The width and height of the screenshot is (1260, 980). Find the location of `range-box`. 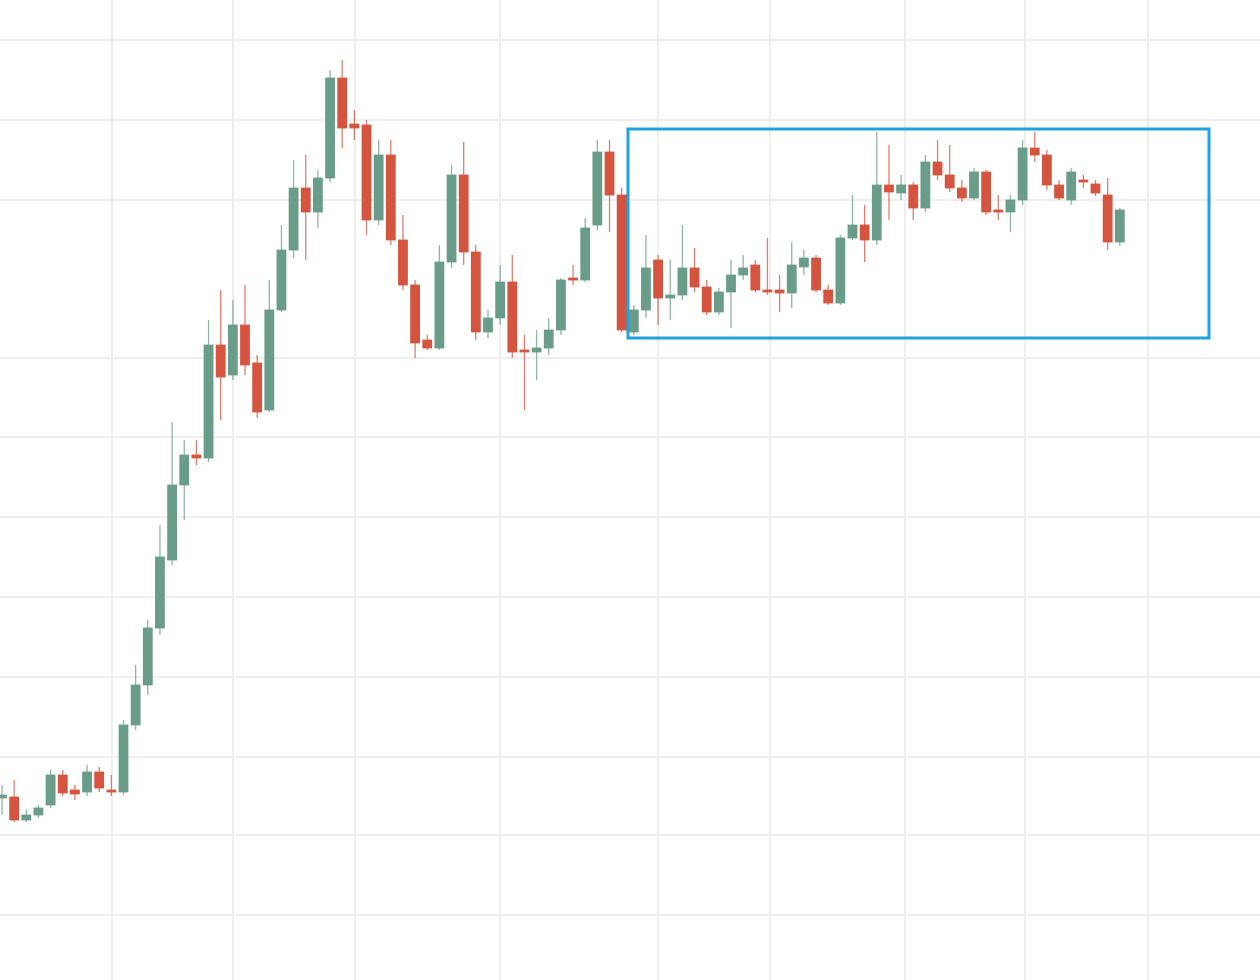

range-box is located at coordinates (918, 233).